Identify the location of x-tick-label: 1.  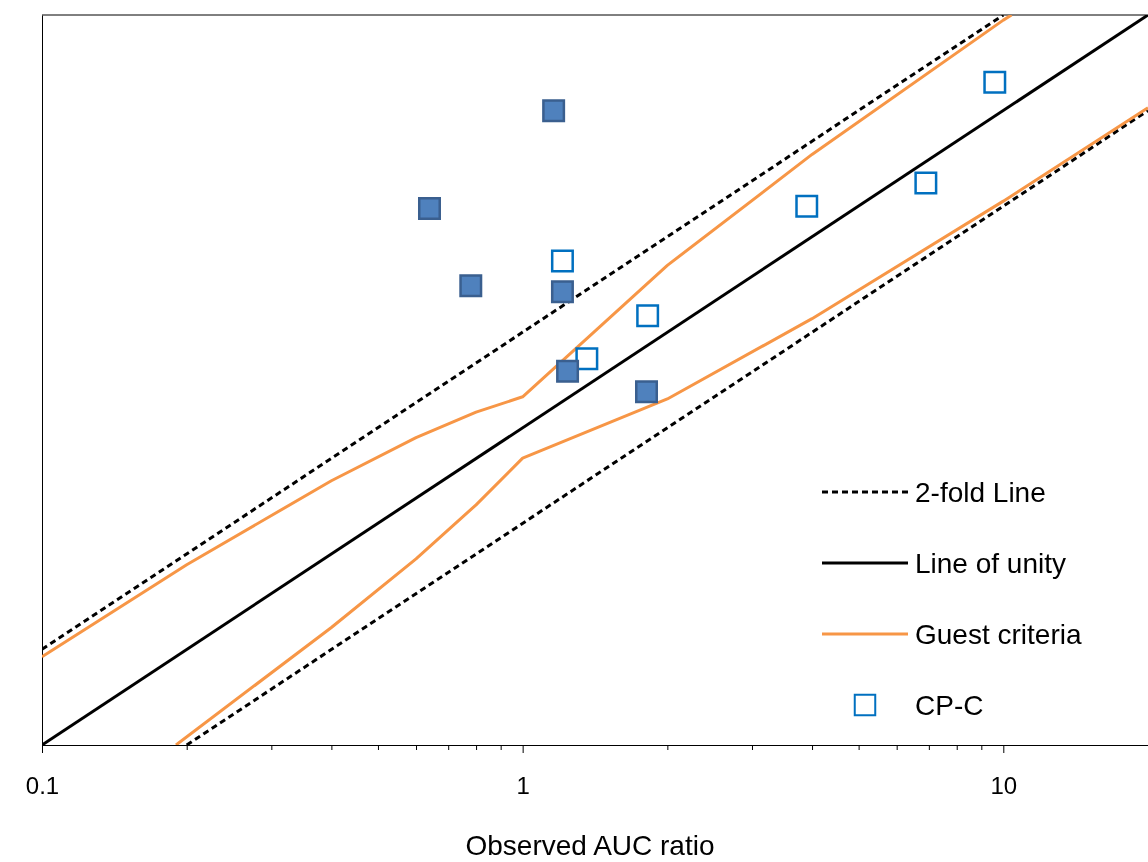
(523, 786).